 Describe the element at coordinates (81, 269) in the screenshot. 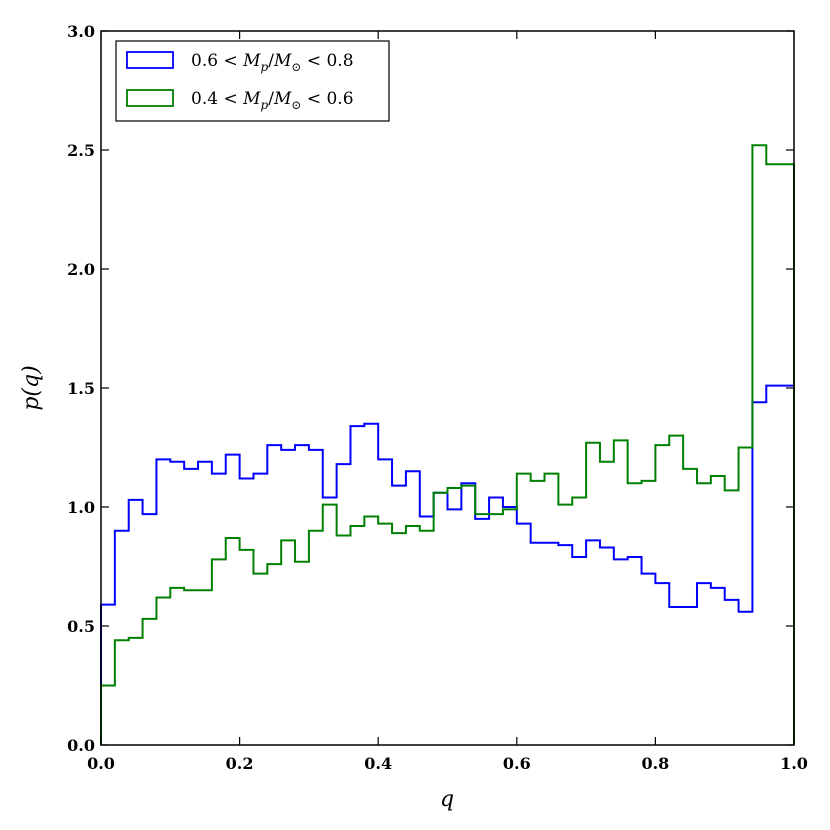

I see `y-tick-label: 2.0` at that location.